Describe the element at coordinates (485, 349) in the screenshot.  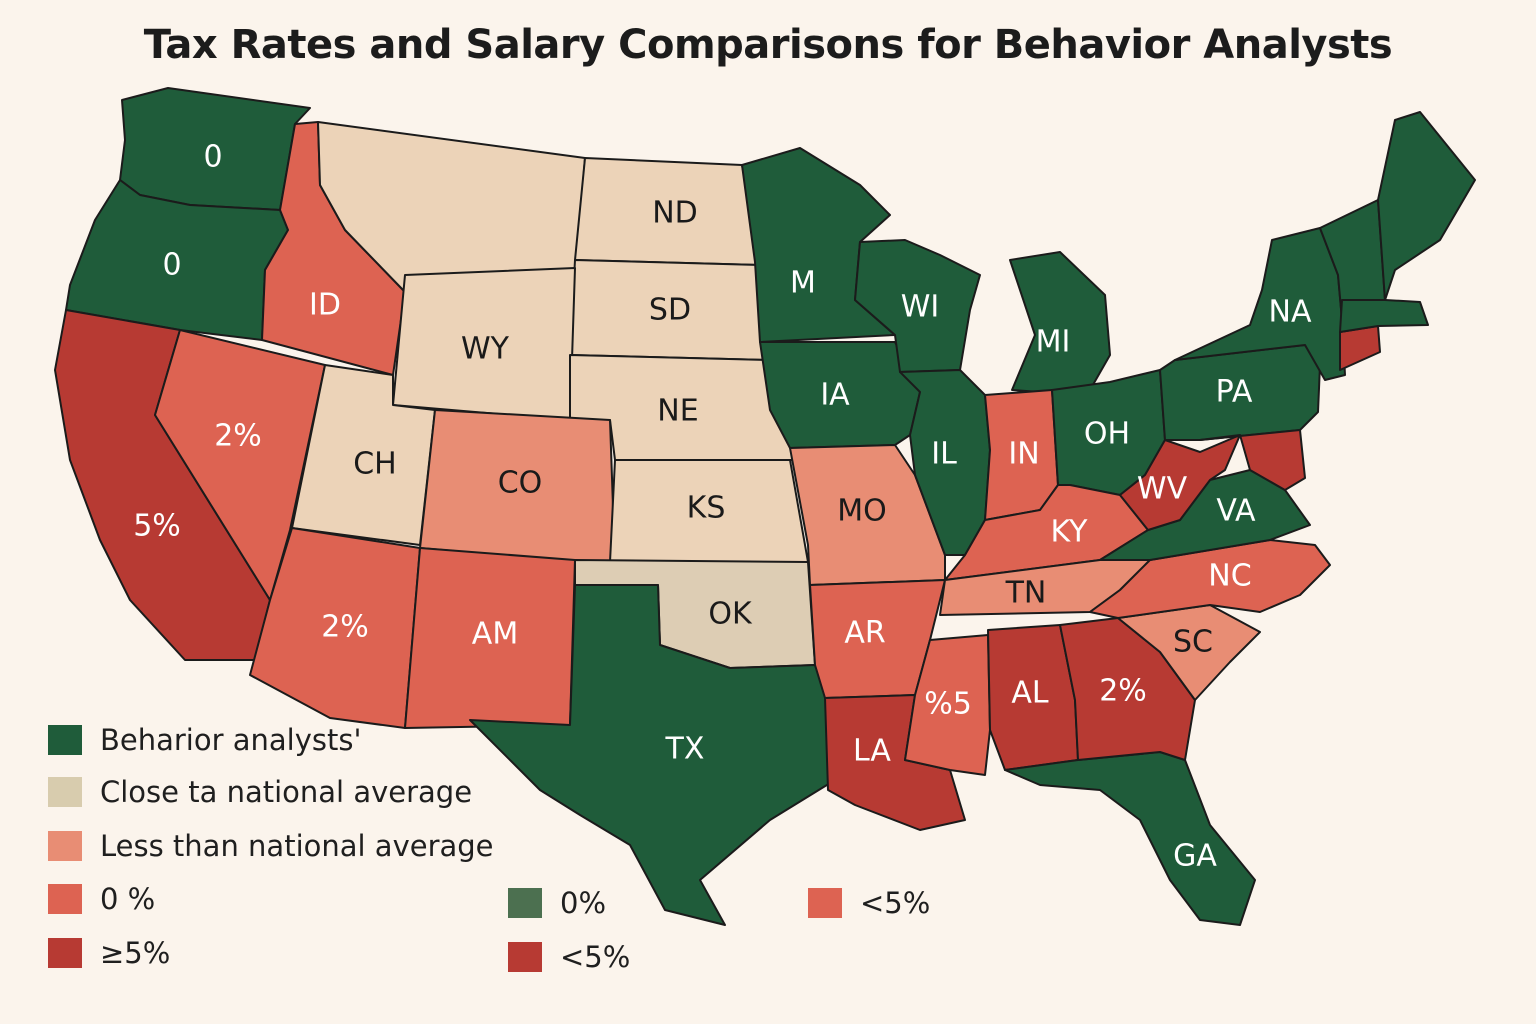
I see `state-label-wyoming: WY` at that location.